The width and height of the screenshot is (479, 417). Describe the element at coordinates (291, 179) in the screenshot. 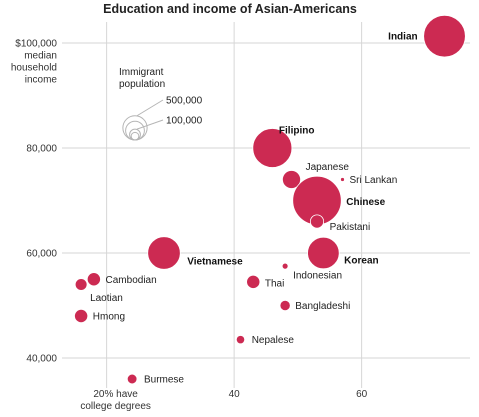

I see `bubble-japanese` at that location.